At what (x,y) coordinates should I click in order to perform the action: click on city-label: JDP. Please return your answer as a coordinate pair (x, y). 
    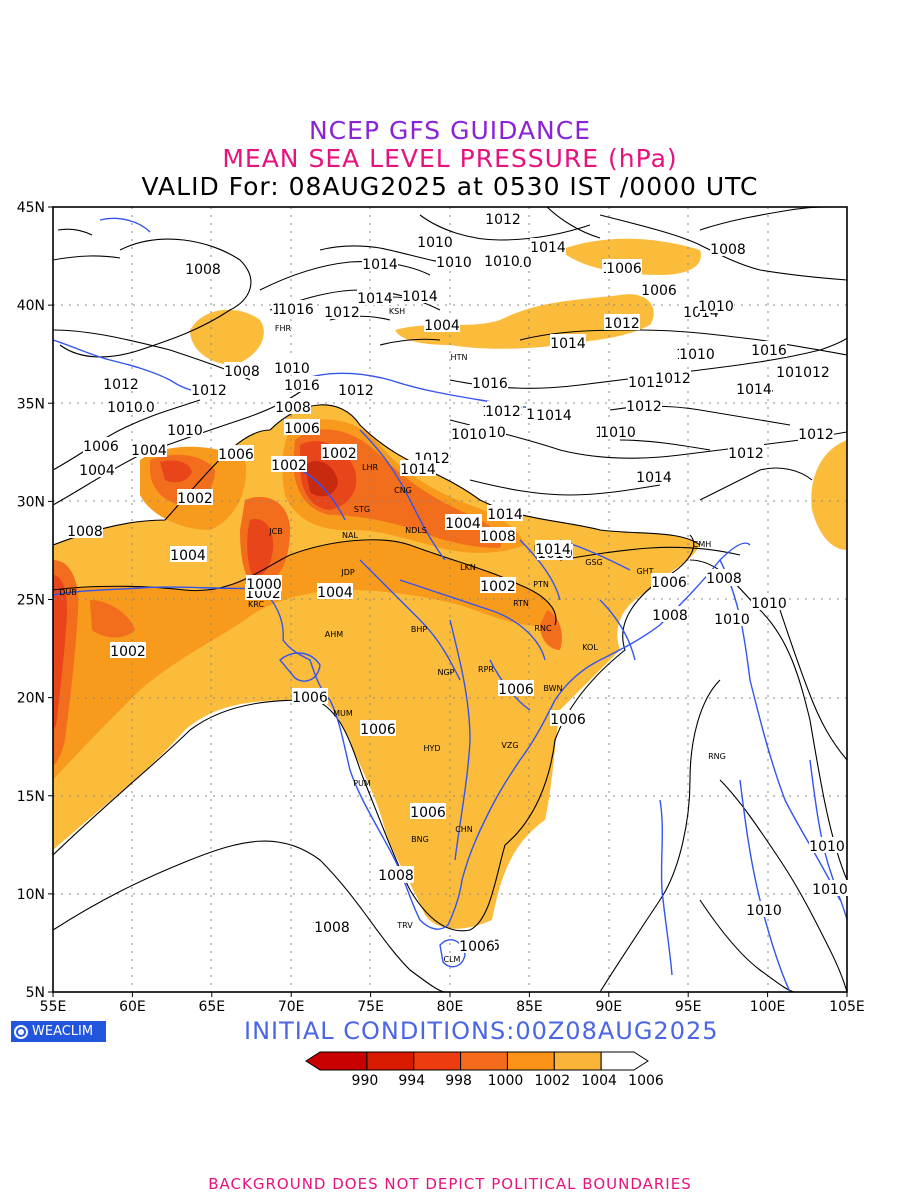
    Looking at the image, I should click on (347, 572).